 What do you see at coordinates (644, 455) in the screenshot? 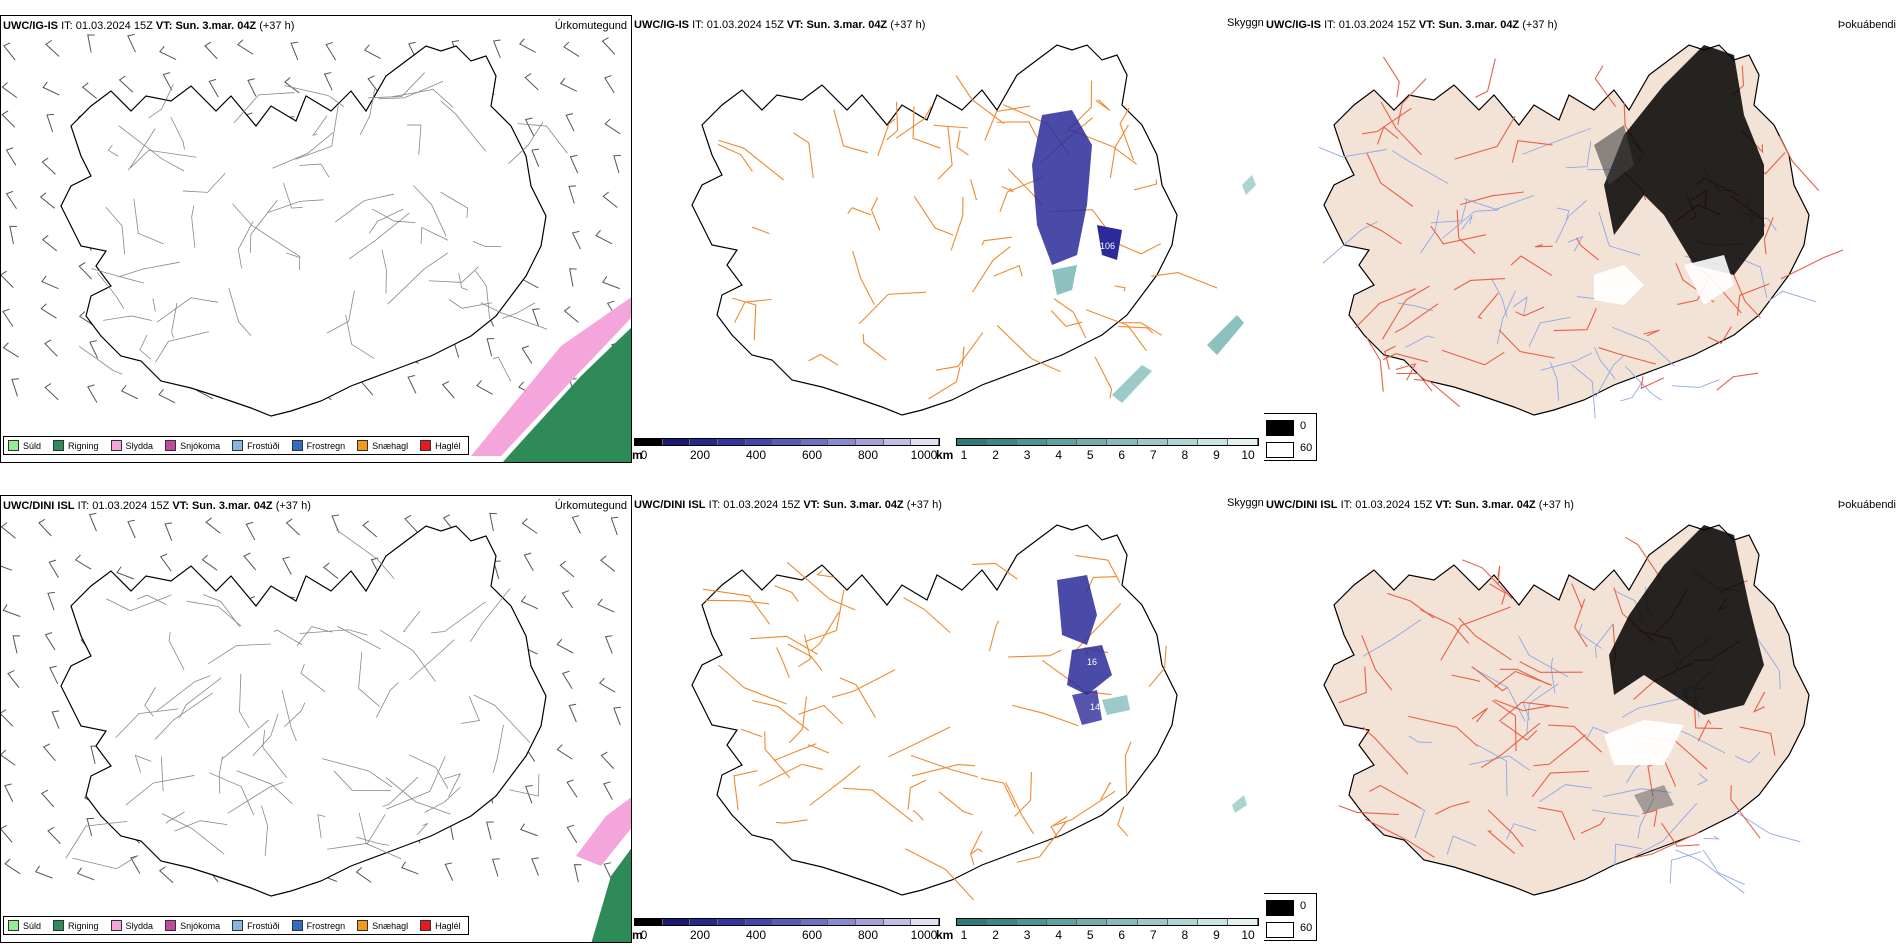
I see `colorbar-tick: 0` at bounding box center [644, 455].